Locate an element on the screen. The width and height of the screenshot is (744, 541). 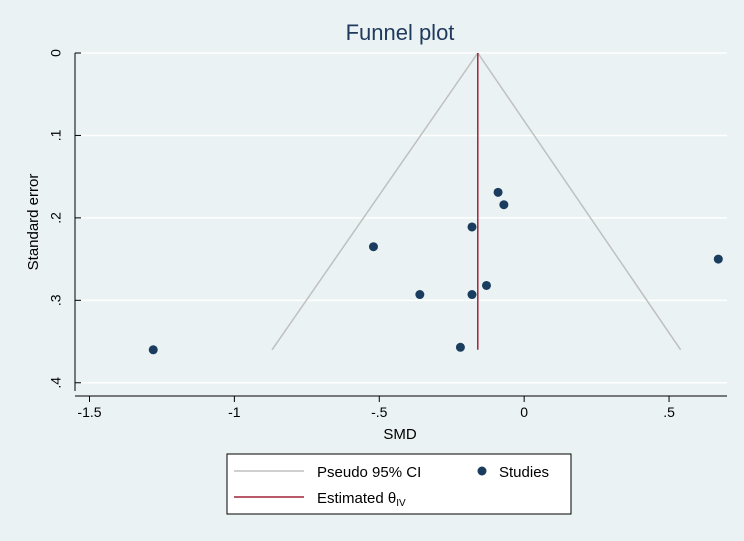
y-tick-label: .2 is located at coordinates (56, 218).